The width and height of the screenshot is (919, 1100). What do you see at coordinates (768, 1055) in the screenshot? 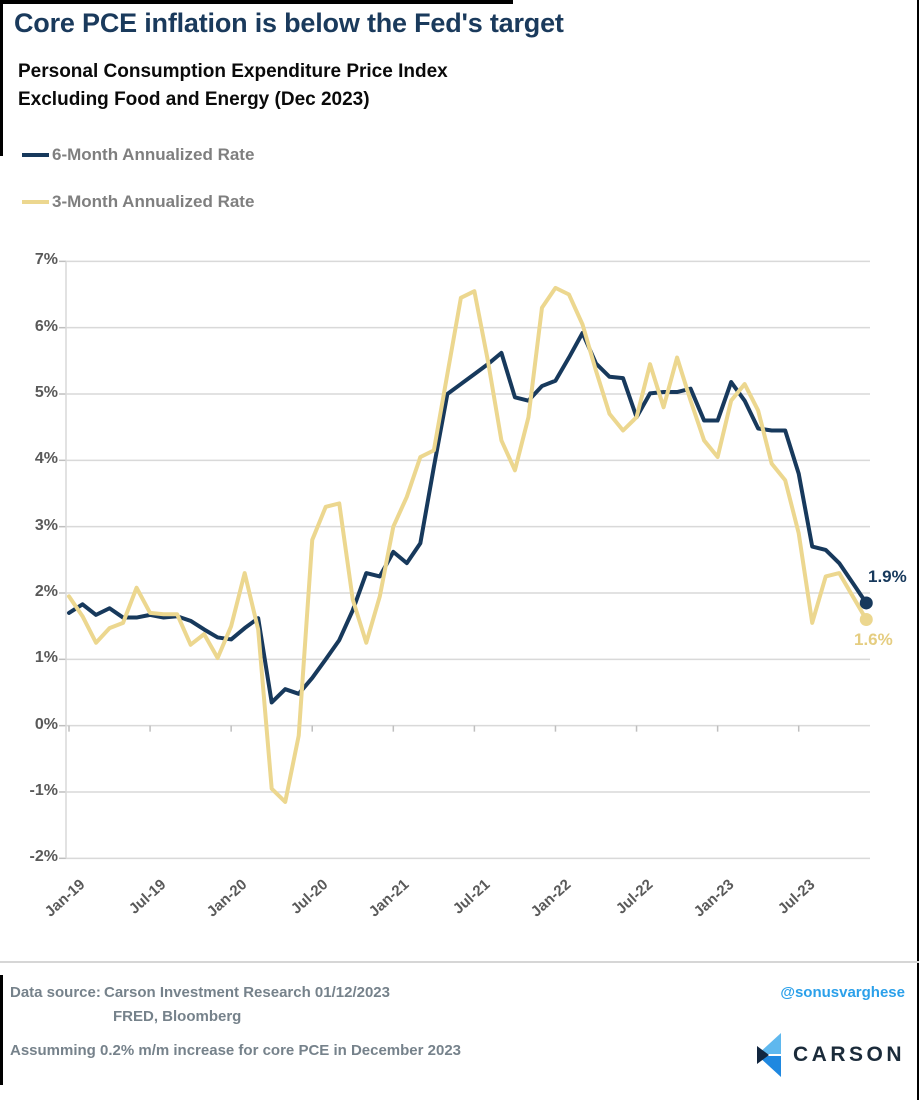
I see `carson-logo-icon` at bounding box center [768, 1055].